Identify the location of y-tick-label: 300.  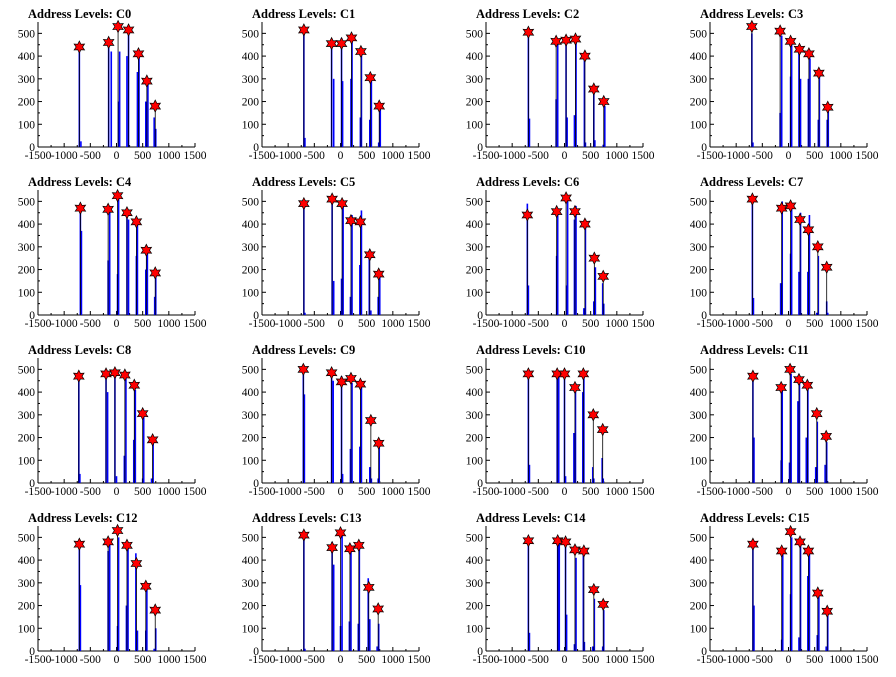
(251, 80).